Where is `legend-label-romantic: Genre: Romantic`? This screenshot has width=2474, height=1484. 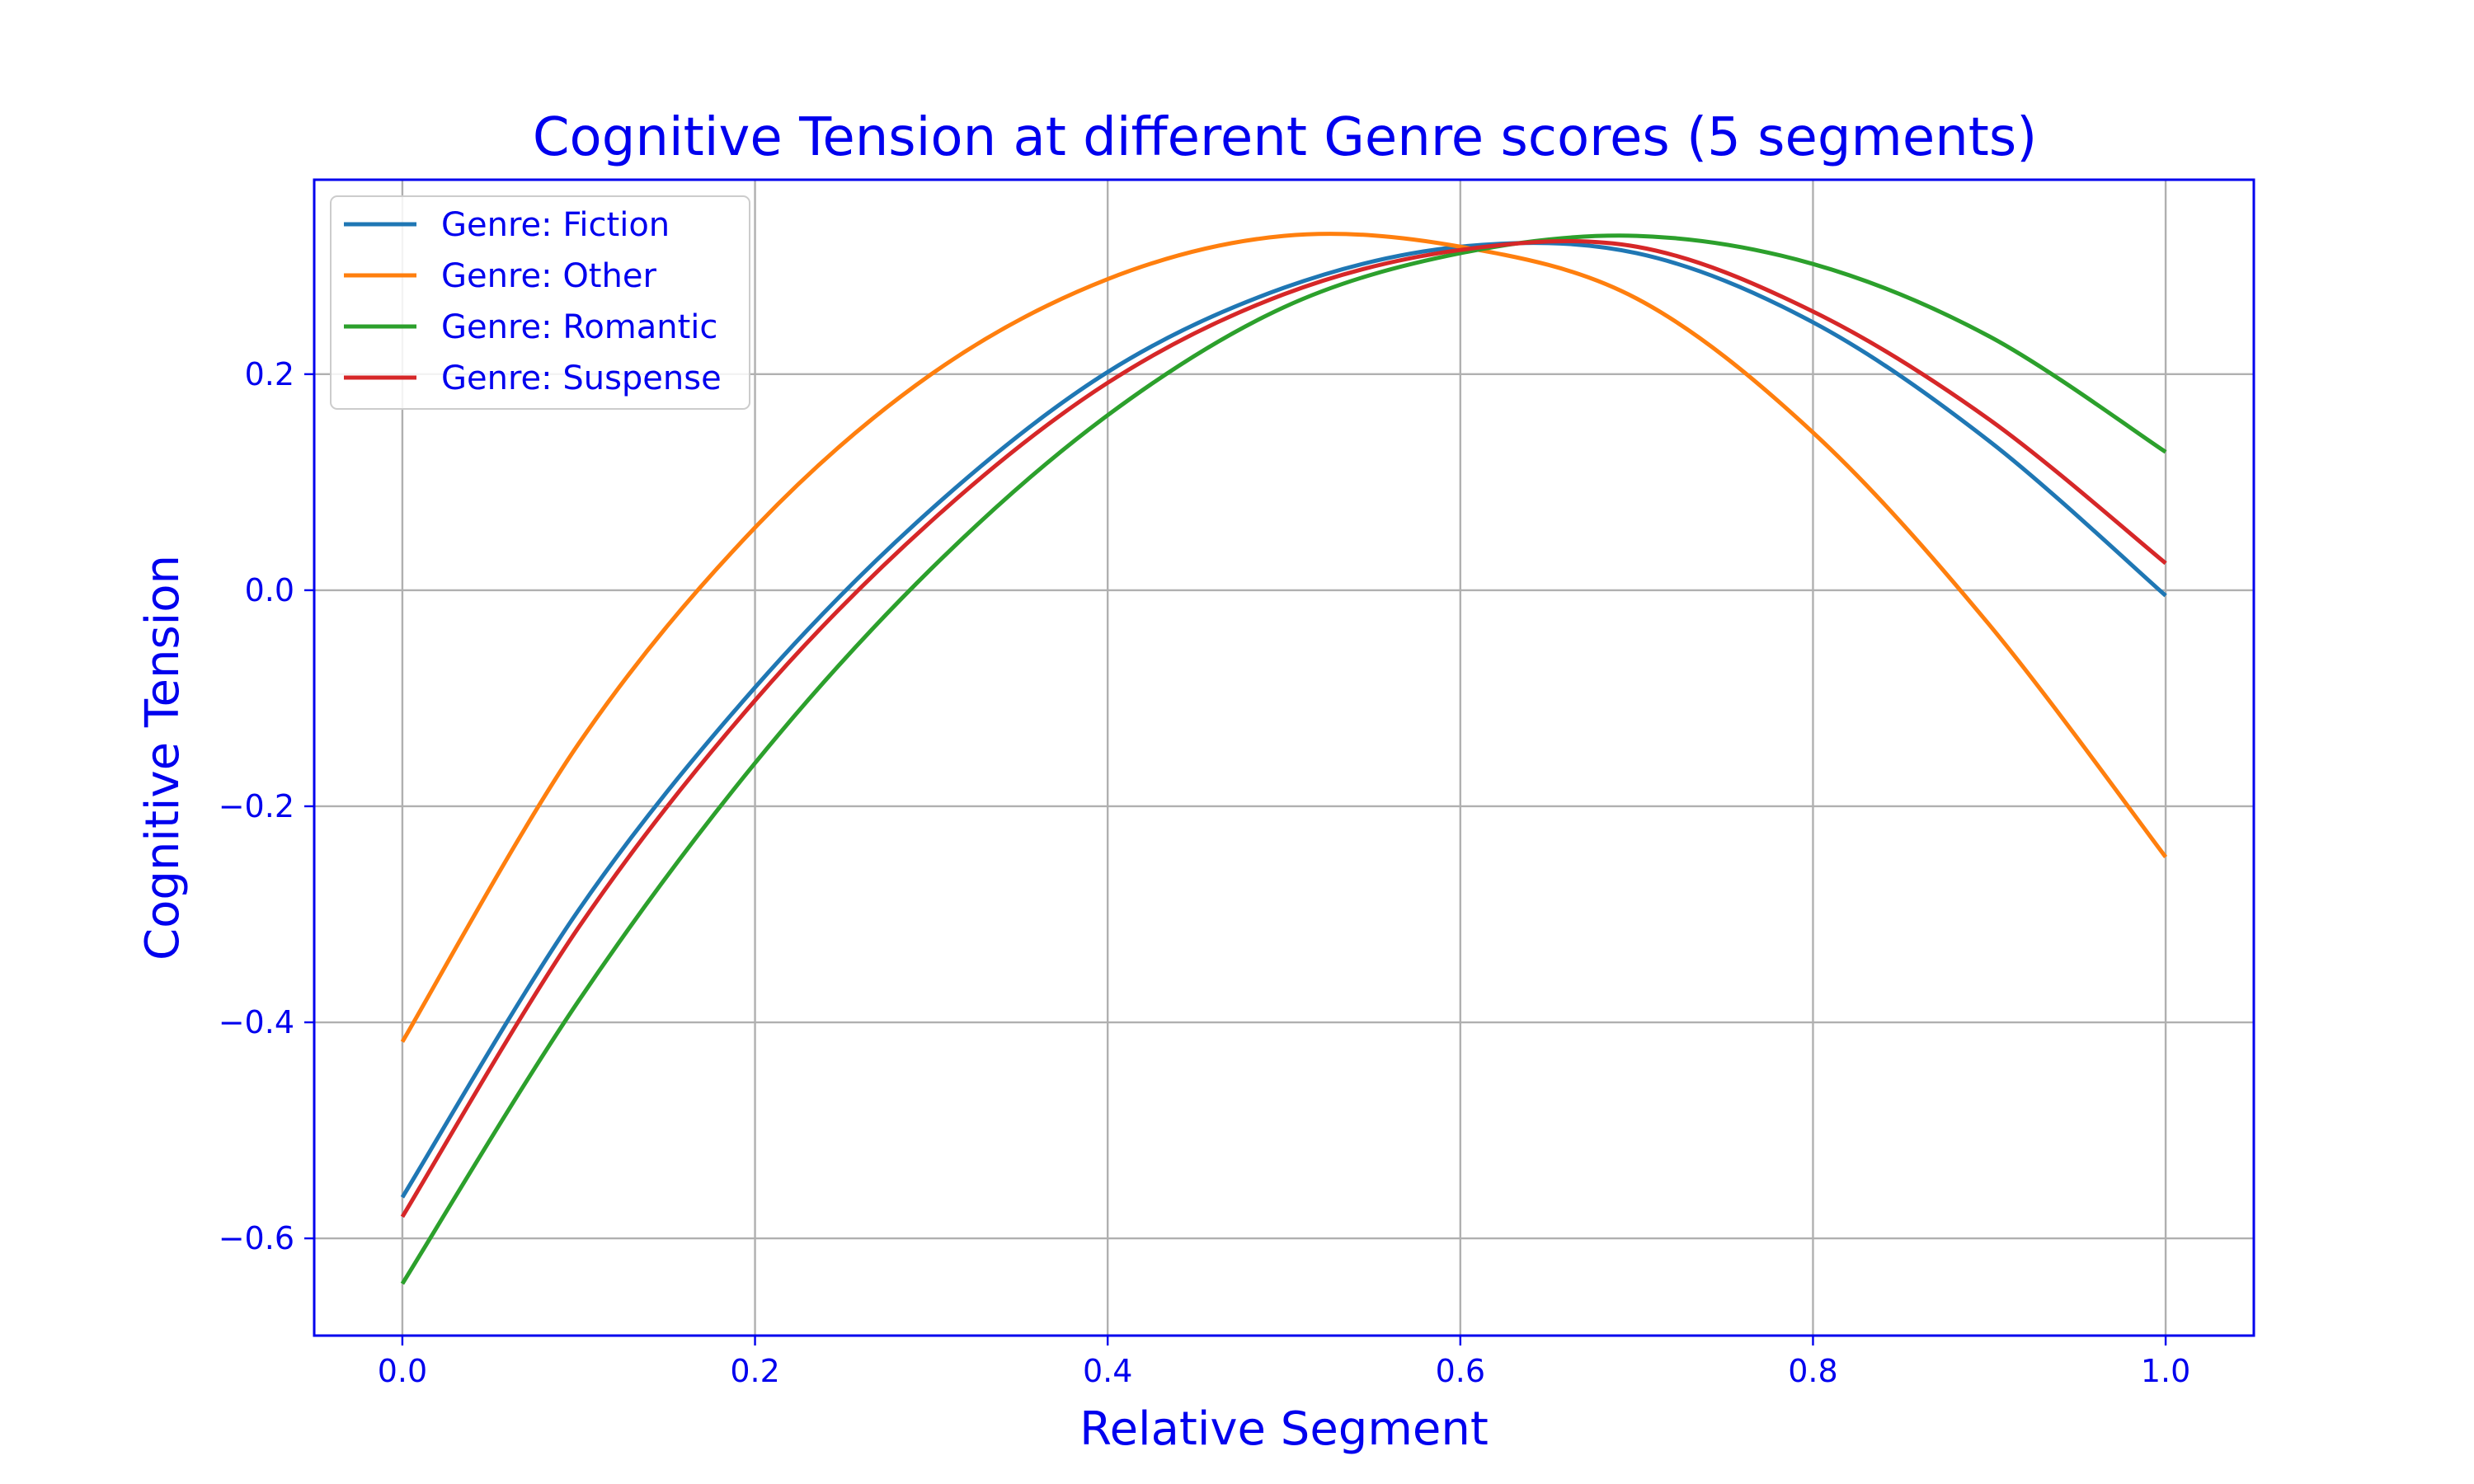
legend-label-romantic: Genre: Romantic is located at coordinates (579, 327).